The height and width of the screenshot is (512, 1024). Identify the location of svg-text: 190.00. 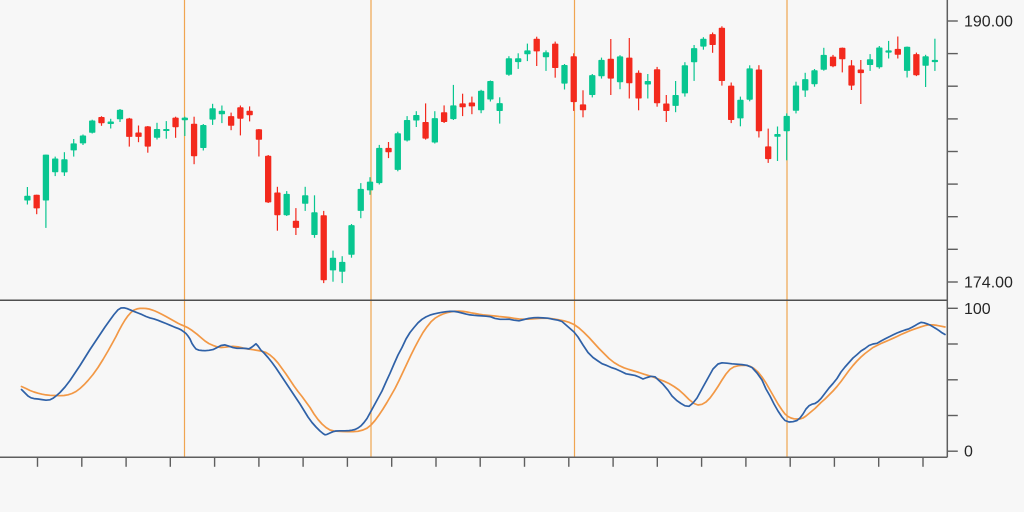
(988, 22).